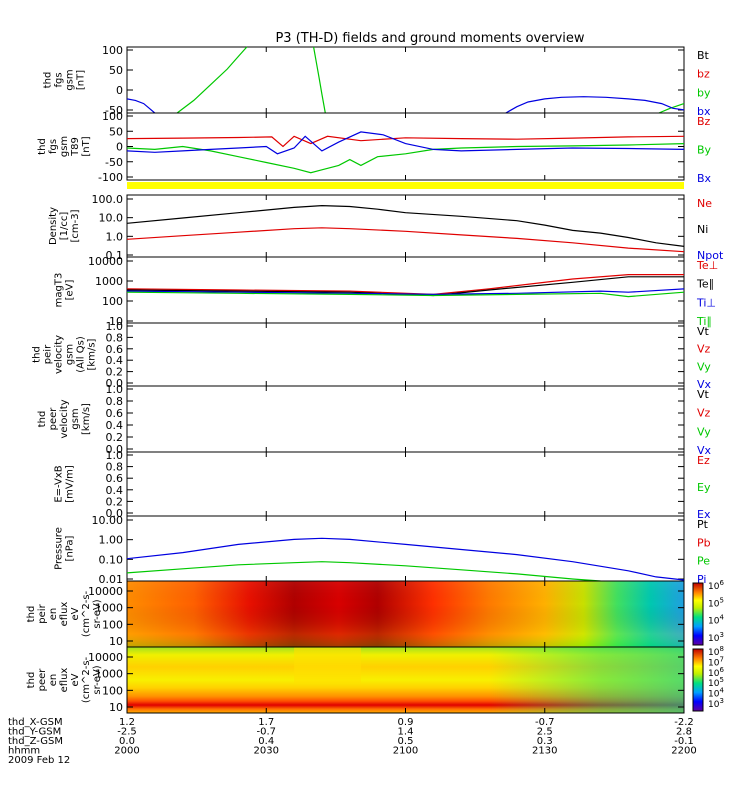 This screenshot has height=804, width=750. What do you see at coordinates (119, 147) in the screenshot?
I see `y-tick-label: 0` at bounding box center [119, 147].